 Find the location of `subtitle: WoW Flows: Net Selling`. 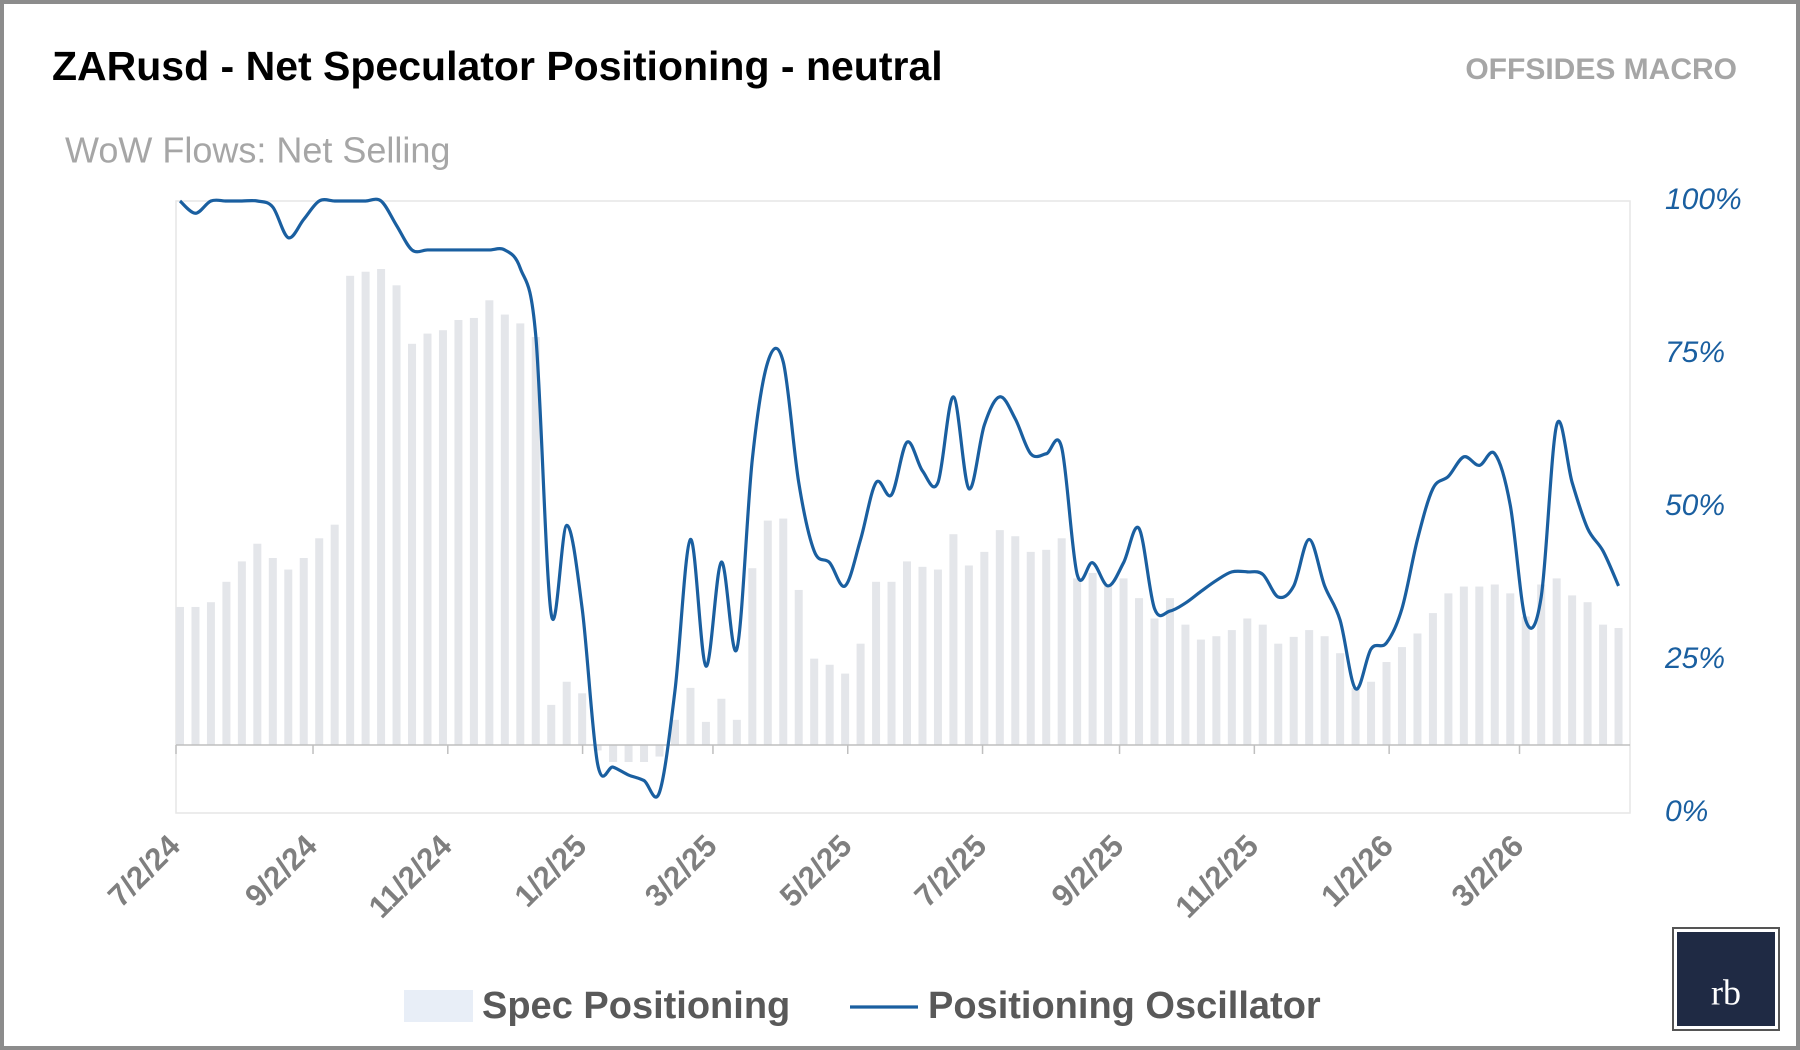

subtitle: WoW Flows: Net Selling is located at coordinates (257, 150).